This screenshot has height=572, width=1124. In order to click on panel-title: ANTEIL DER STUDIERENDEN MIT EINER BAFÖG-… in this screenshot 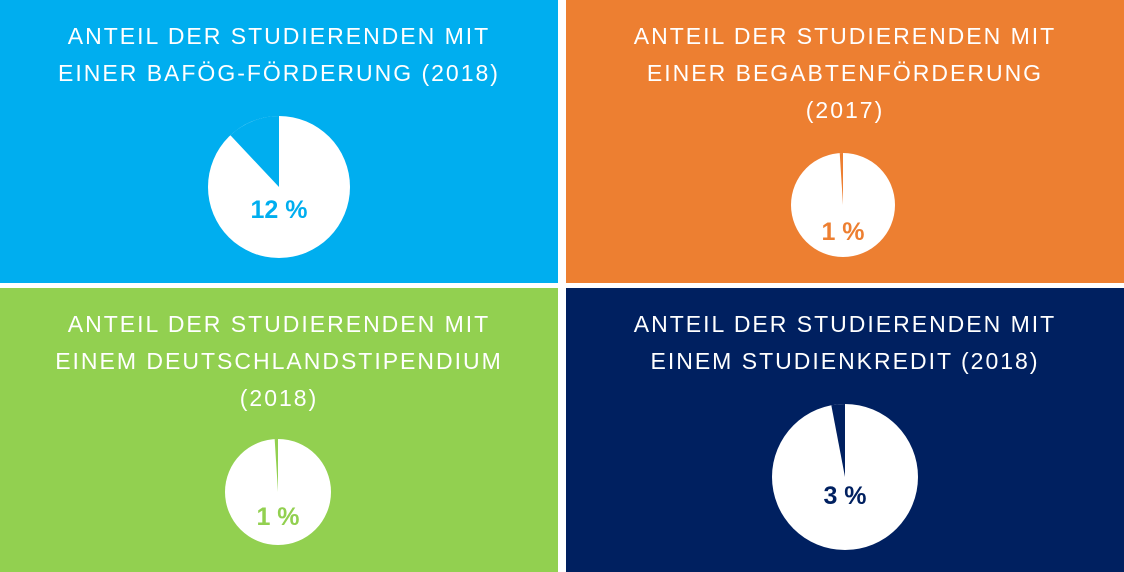, I will do `click(279, 55)`.